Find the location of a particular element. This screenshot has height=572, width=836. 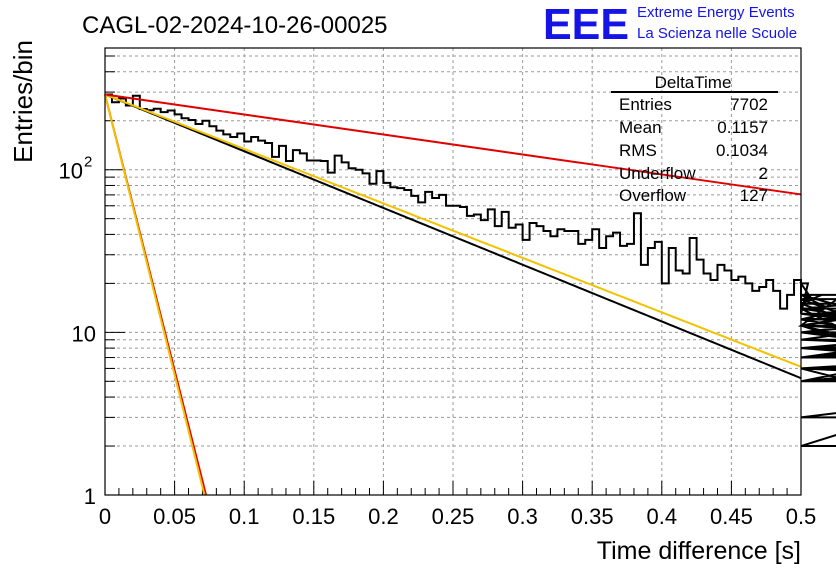

stats-underflow-label: Underflow is located at coordinates (657, 173).